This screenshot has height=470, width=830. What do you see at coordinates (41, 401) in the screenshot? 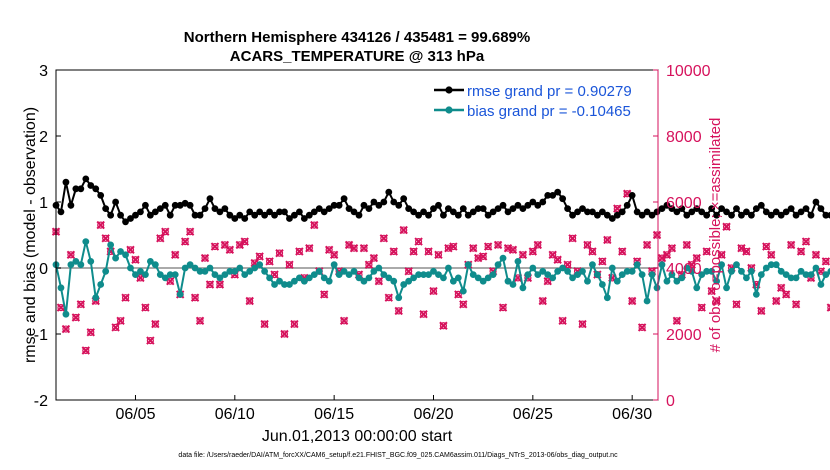
I see `y-tick-label: -2` at bounding box center [41, 401].